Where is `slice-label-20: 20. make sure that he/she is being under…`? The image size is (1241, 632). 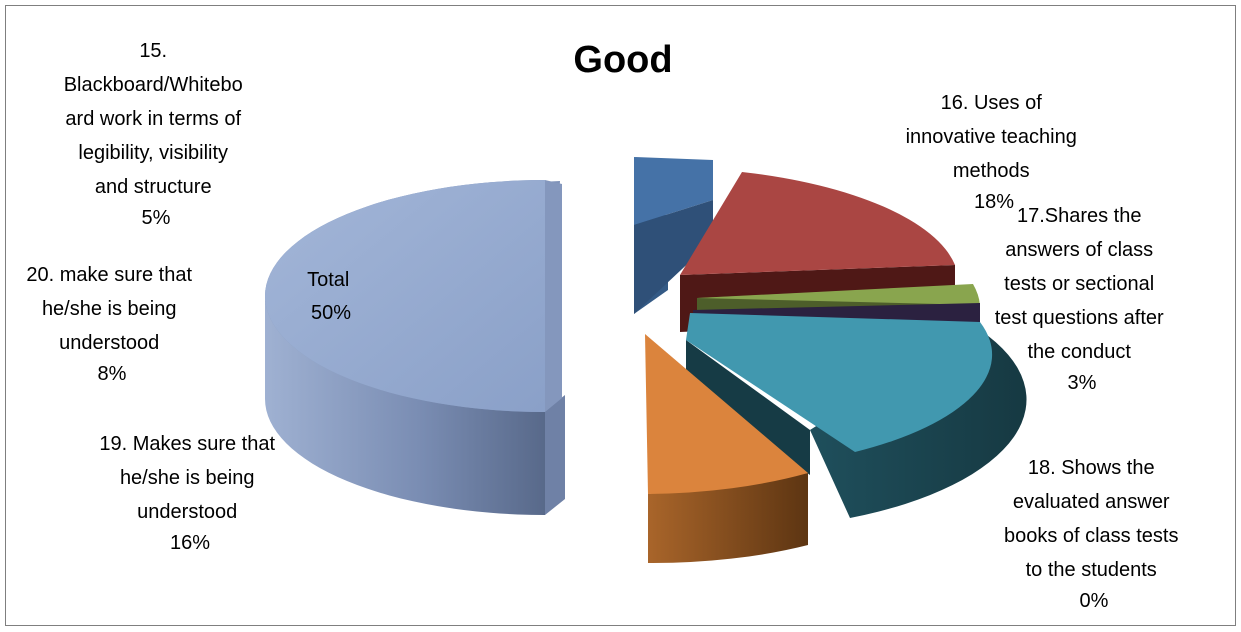
slice-label-20: 20. make sure that he/she is being under… is located at coordinates (111, 324).